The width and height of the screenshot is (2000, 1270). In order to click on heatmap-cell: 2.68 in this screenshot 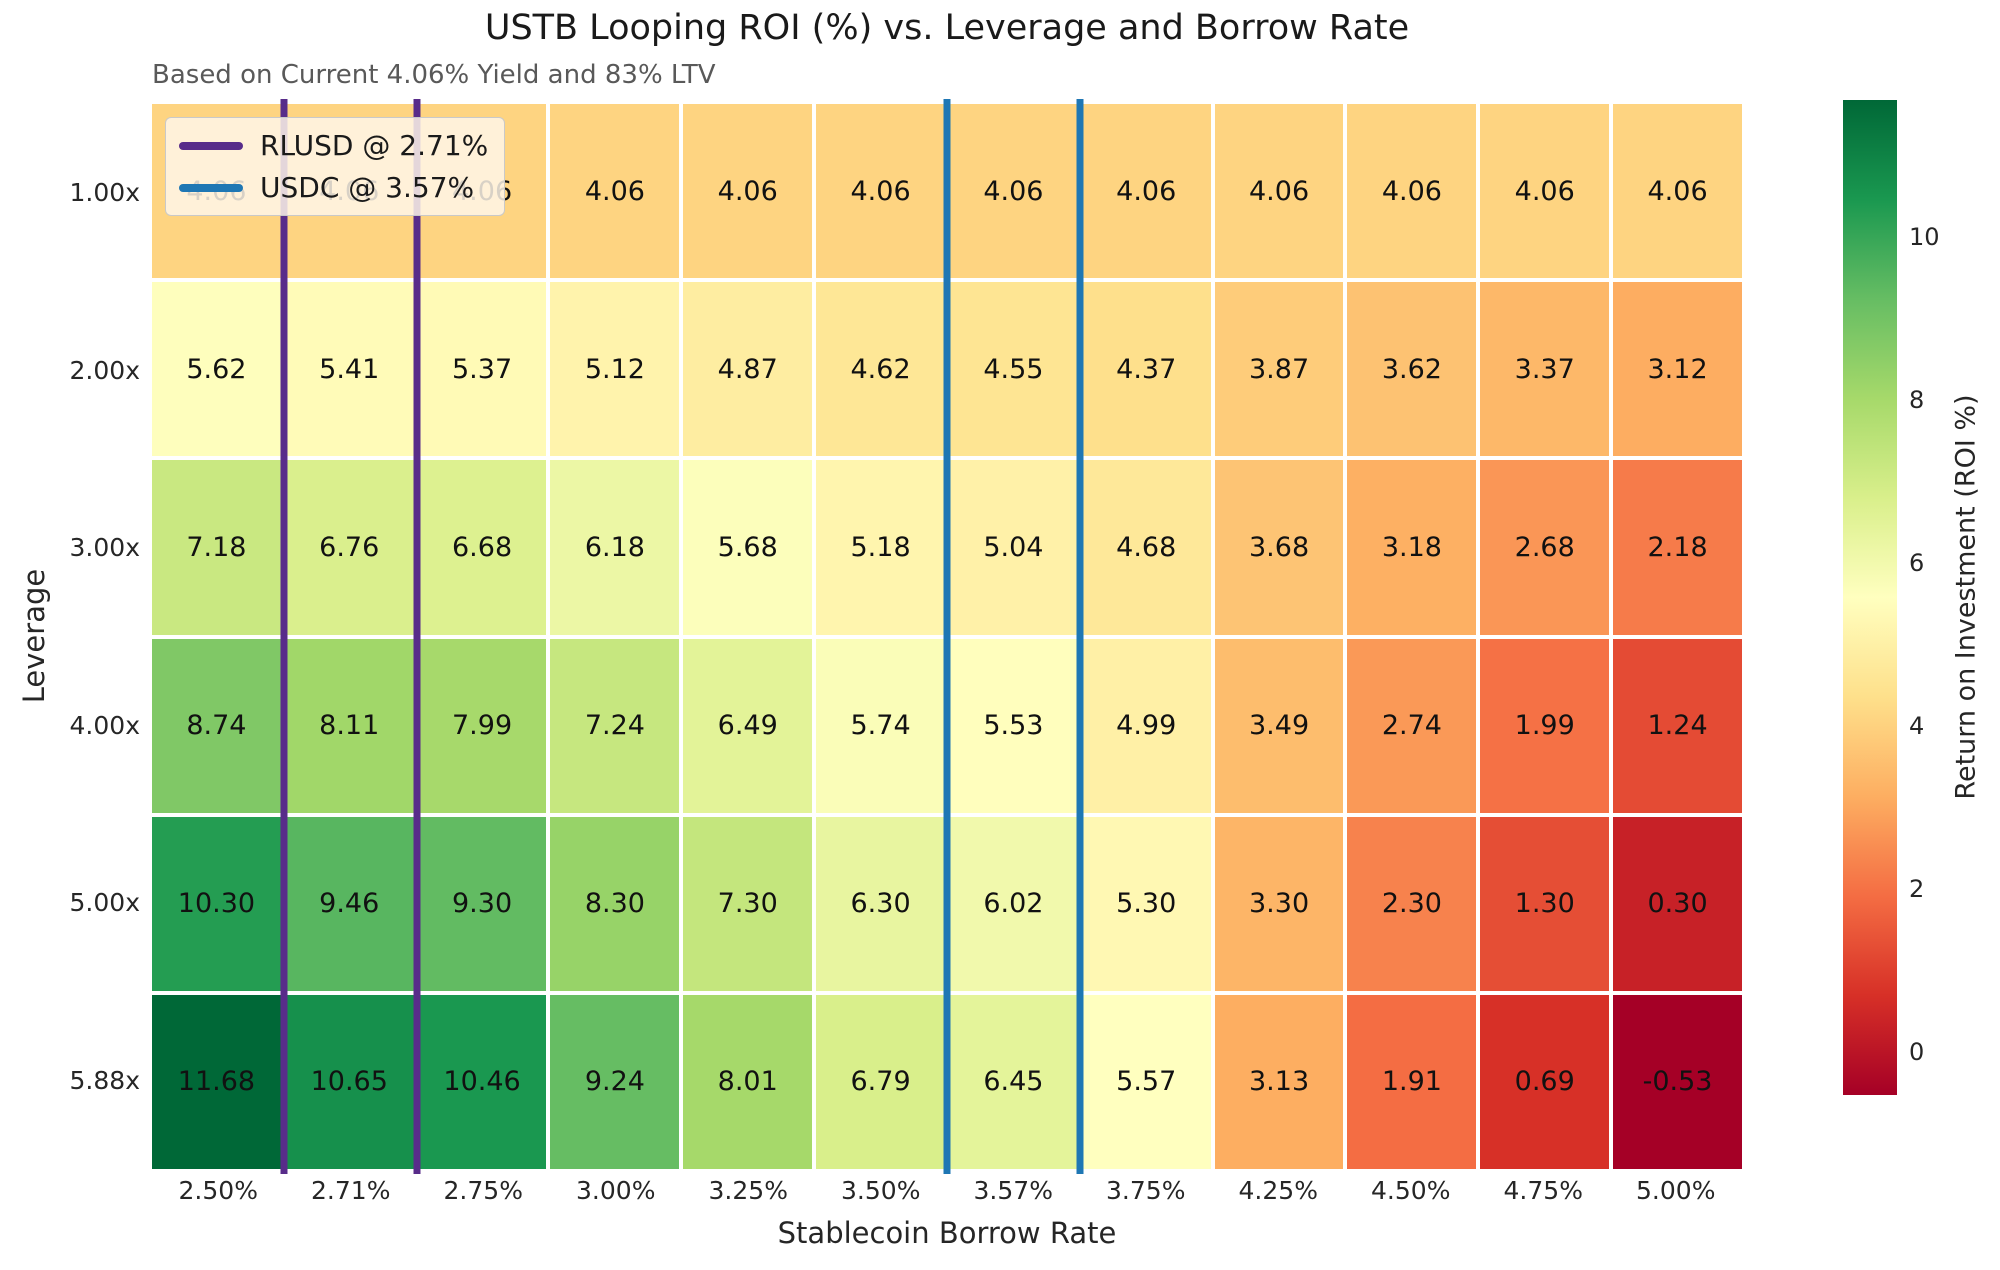, I will do `click(1545, 547)`.